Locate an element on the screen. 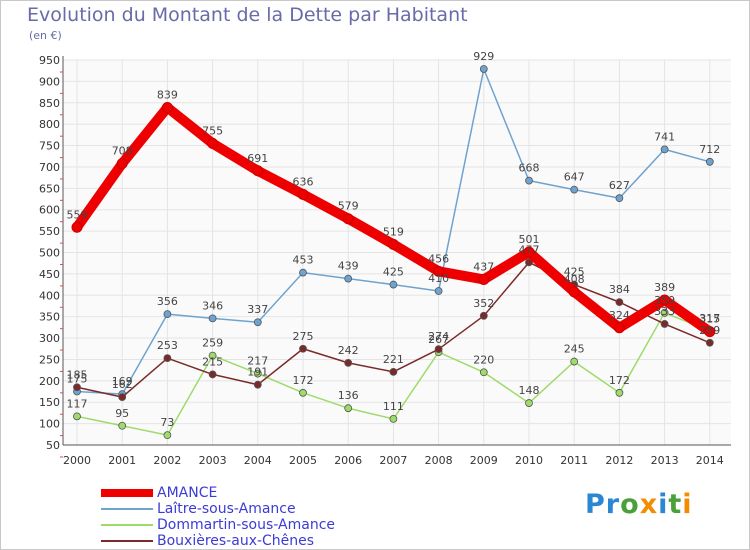  data-label: 221 is located at coordinates (393, 359).